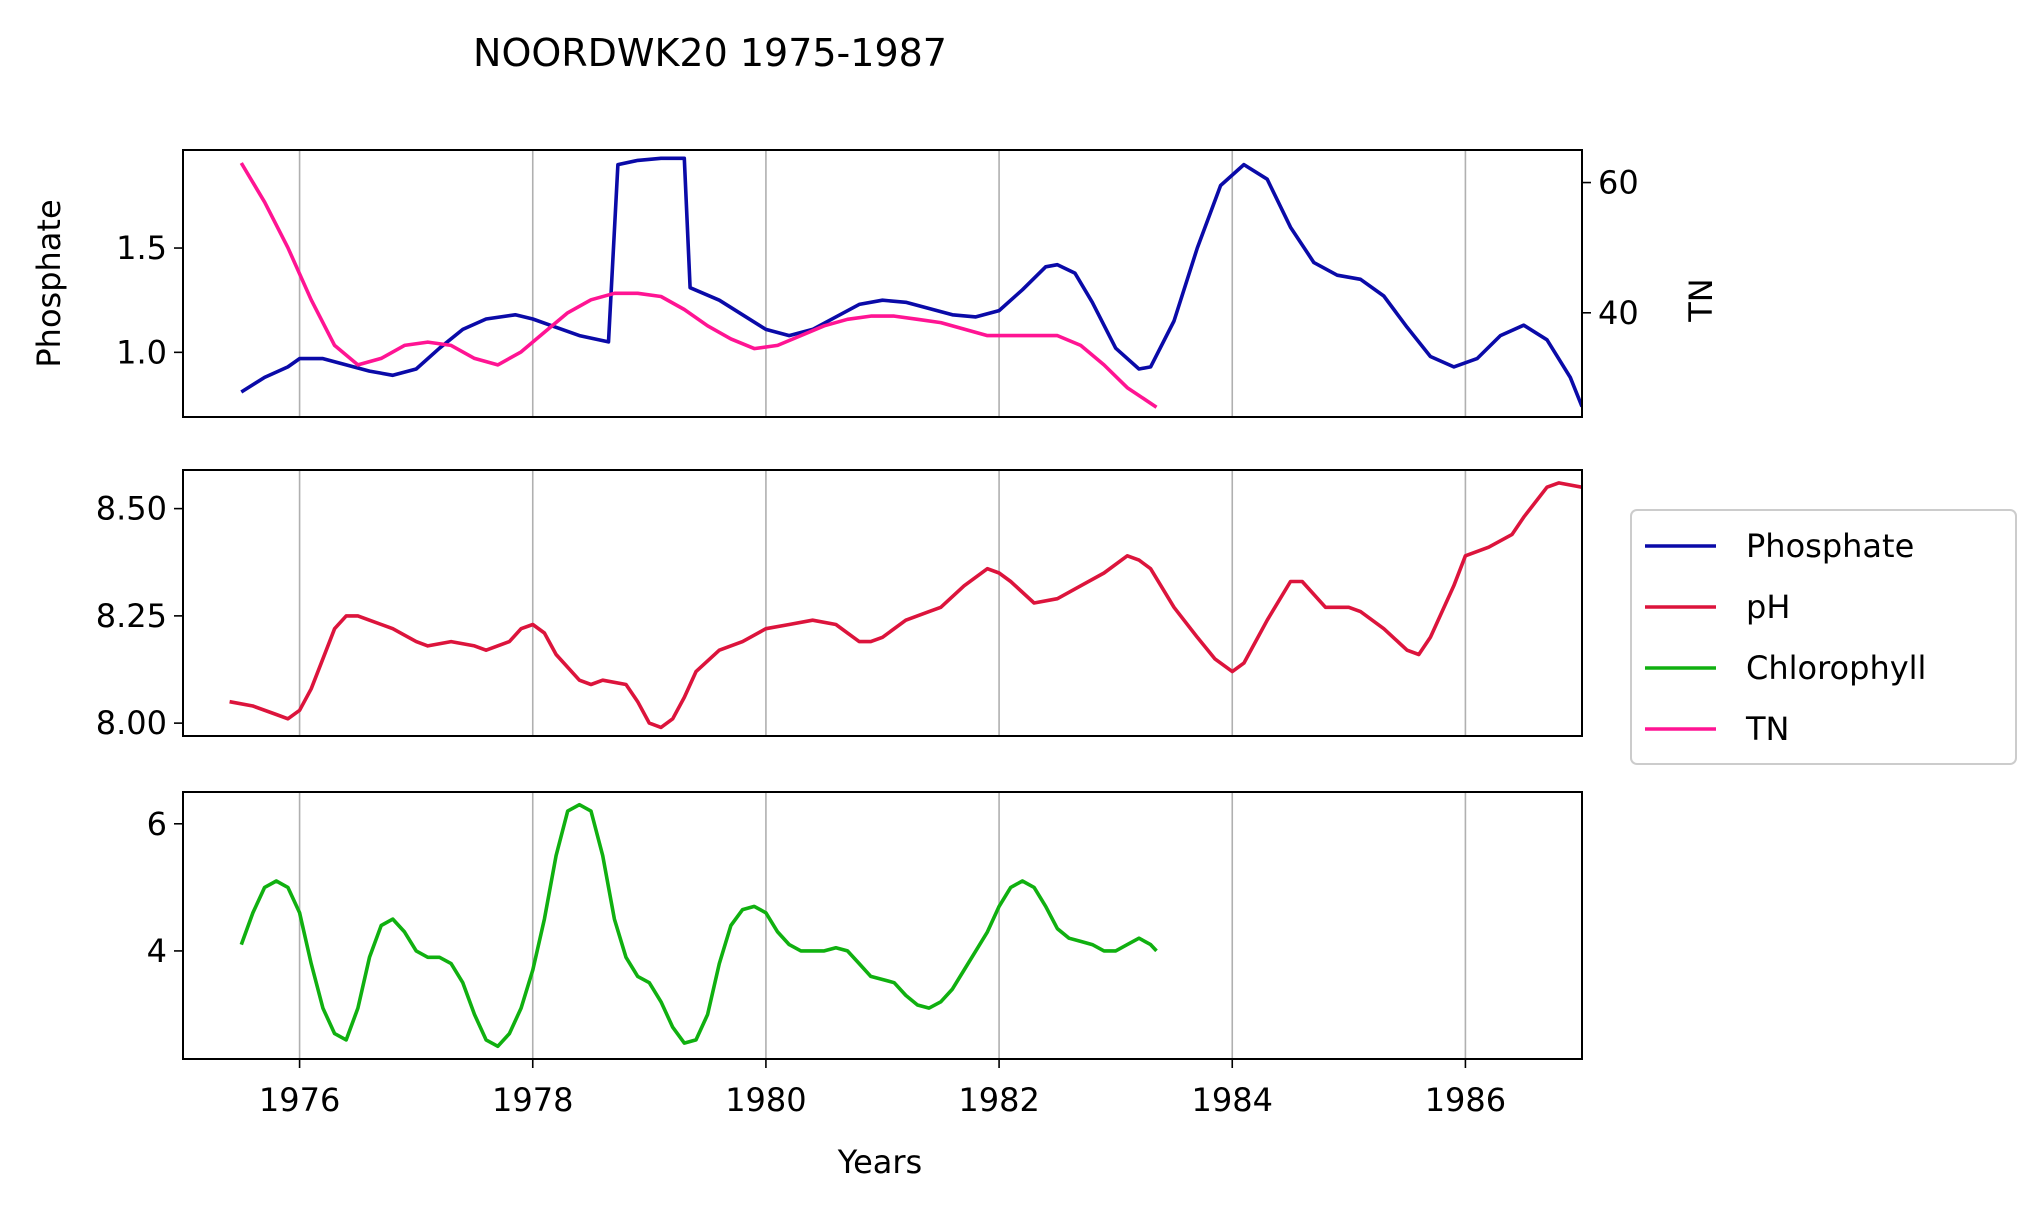 This screenshot has height=1211, width=2036. What do you see at coordinates (1701, 300) in the screenshot?
I see `y2-axis-title: TN` at bounding box center [1701, 300].